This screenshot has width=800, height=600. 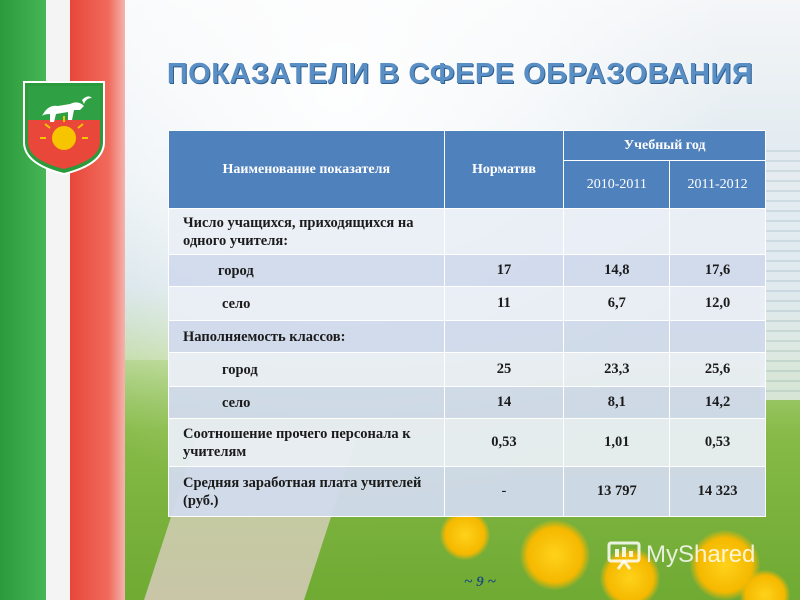 I want to click on table-row: город 17 14,8 17,6, so click(x=467, y=270).